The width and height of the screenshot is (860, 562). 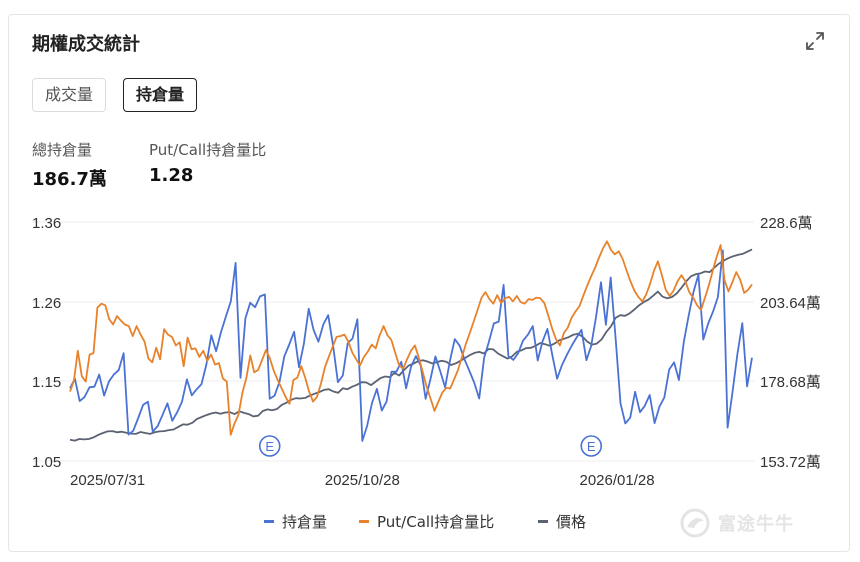 I want to click on y-right-tick-label: 178.68萬, so click(x=790, y=382).